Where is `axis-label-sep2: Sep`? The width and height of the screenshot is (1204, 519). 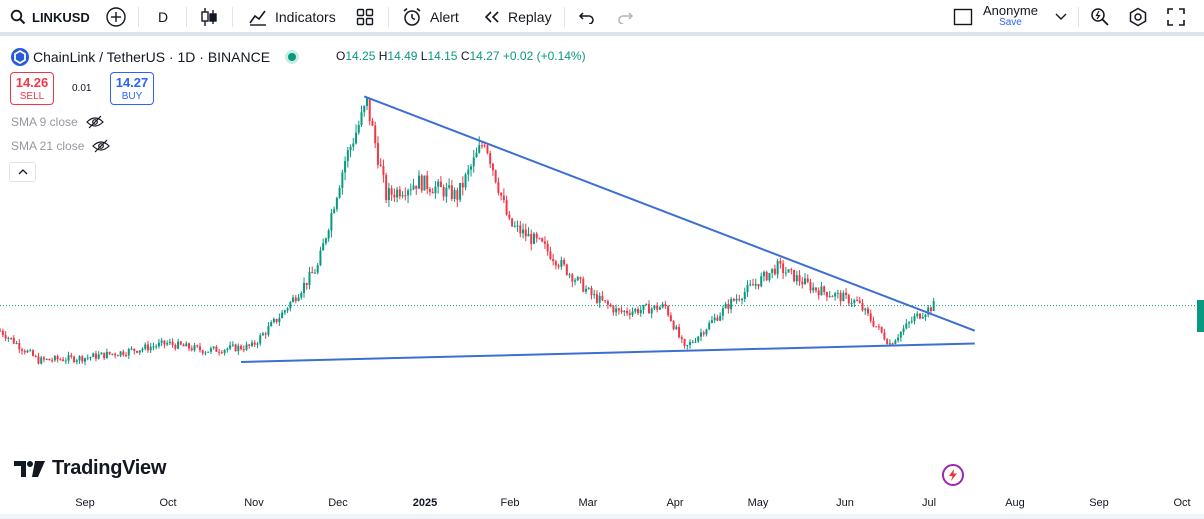
axis-label-sep2: Sep is located at coordinates (1099, 503).